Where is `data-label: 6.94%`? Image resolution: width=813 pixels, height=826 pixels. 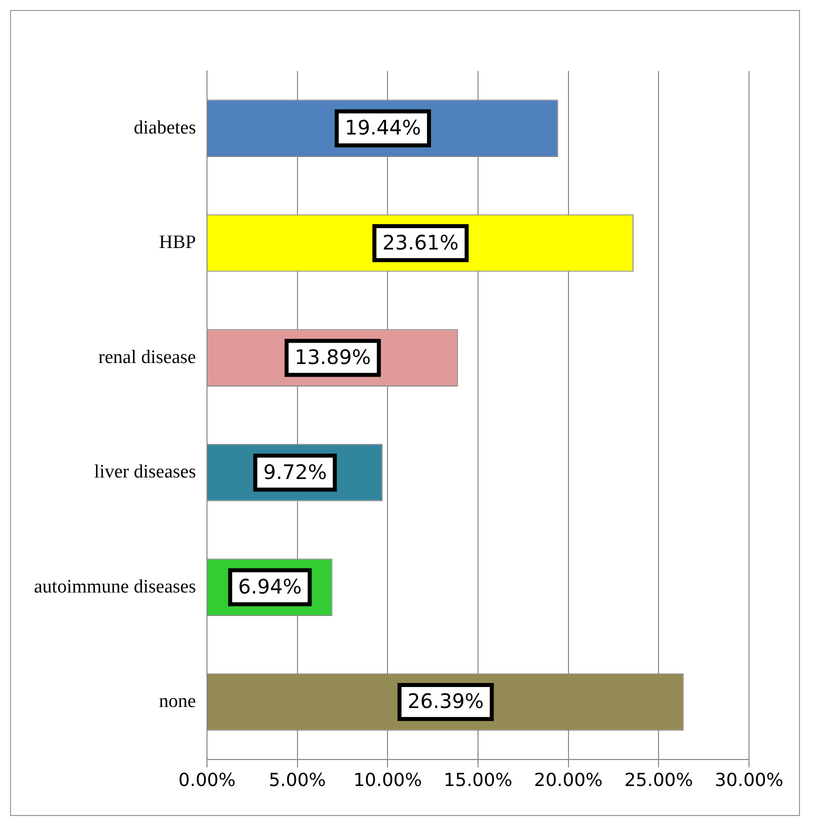
data-label: 6.94% is located at coordinates (270, 586).